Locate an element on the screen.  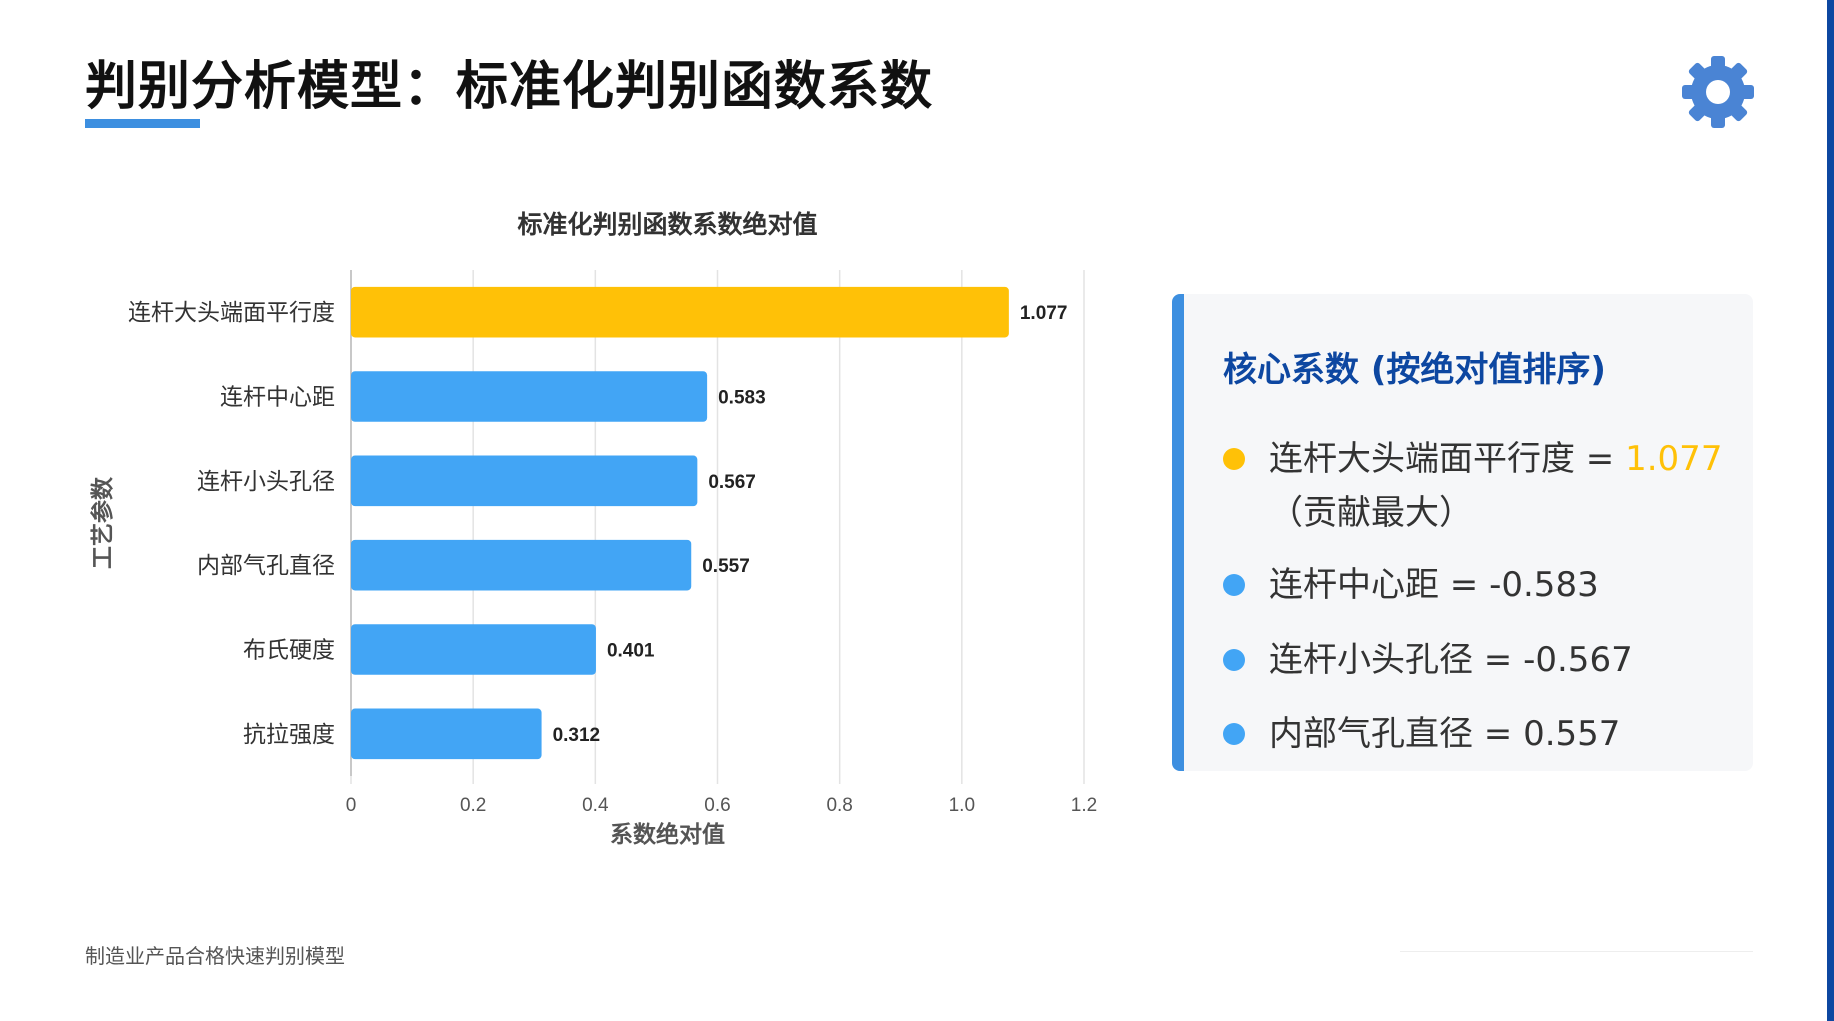
y-axis-title: 工艺参数 is located at coordinates (102, 522).